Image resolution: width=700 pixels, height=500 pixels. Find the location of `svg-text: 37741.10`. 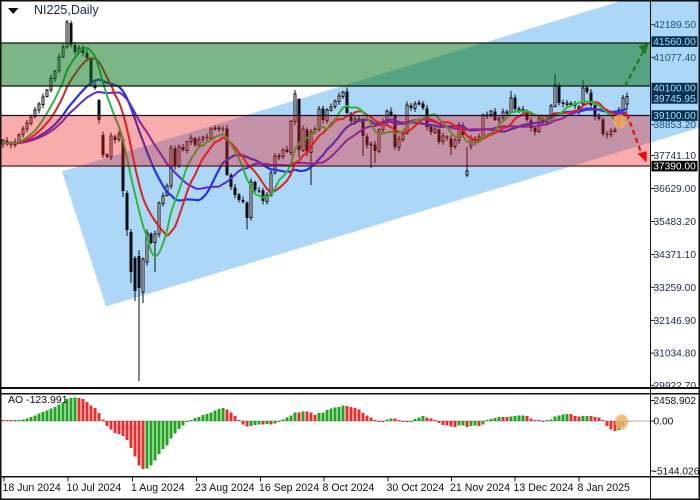

svg-text: 37741.10 is located at coordinates (675, 156).